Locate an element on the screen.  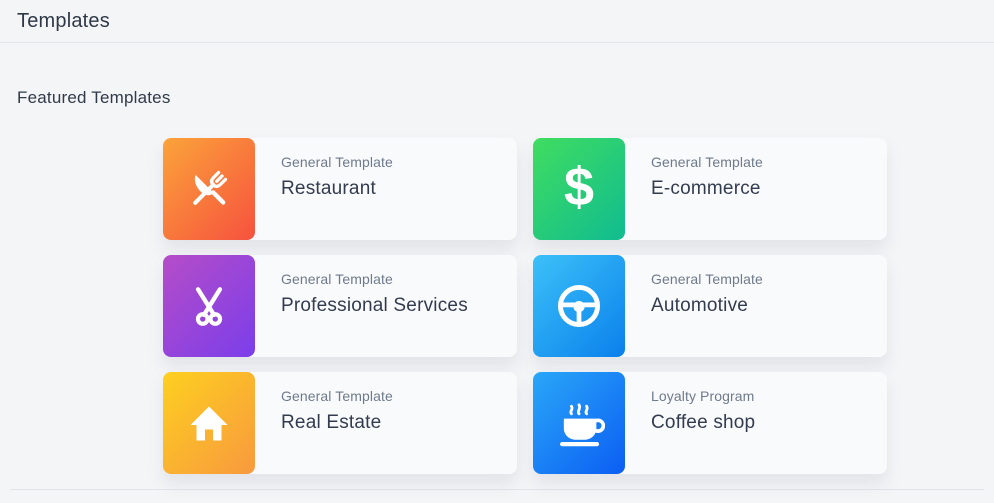
dollar-glyph: $ is located at coordinates (579, 187).